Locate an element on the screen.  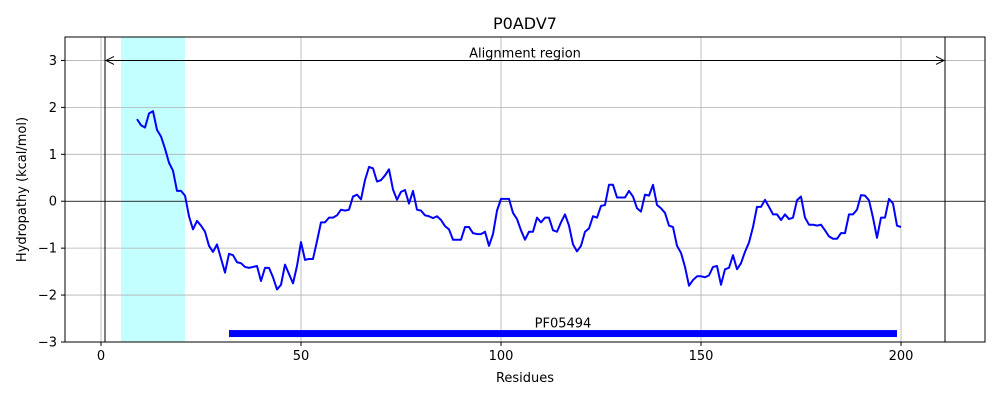
shaded-region is located at coordinates (153, 189).